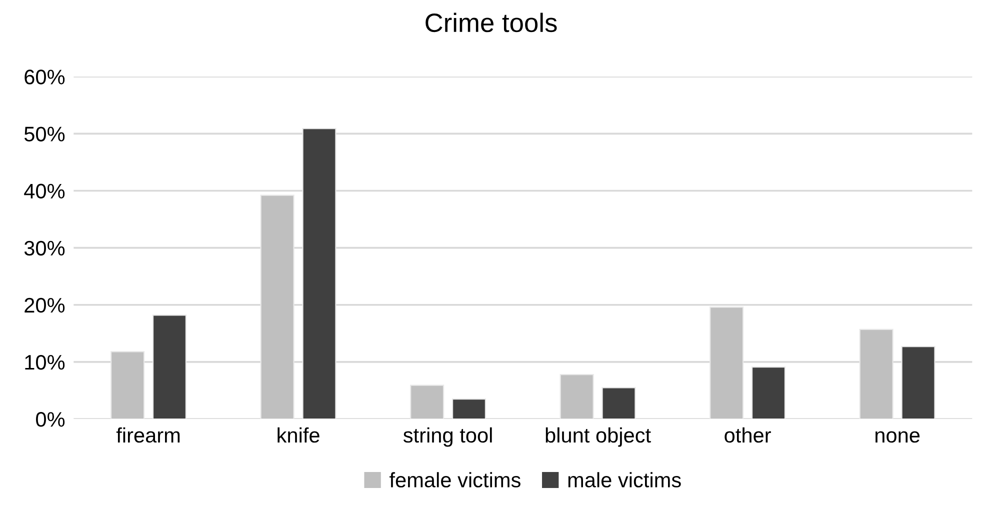  What do you see at coordinates (598, 437) in the screenshot?
I see `x-tick-label: blunt object` at bounding box center [598, 437].